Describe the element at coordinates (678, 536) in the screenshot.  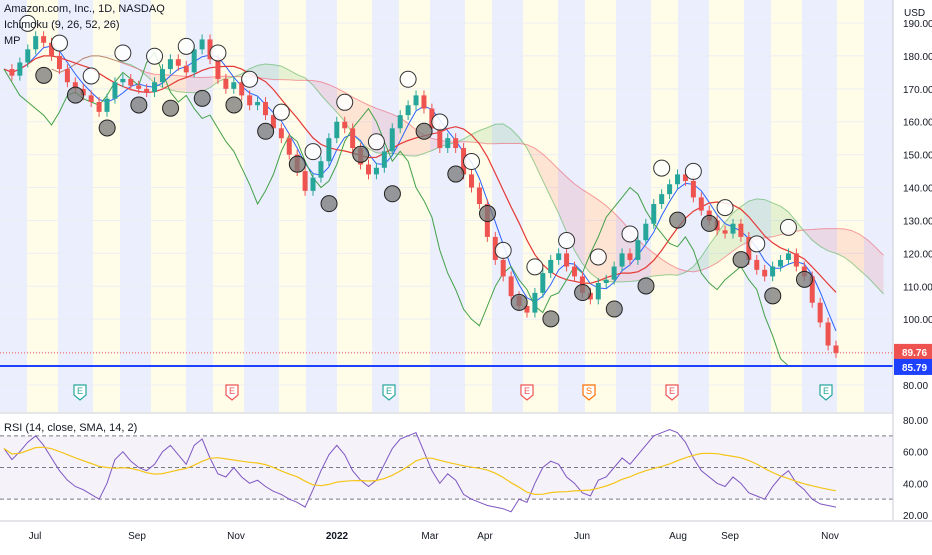
I see `time-tick-label: Aug` at that location.